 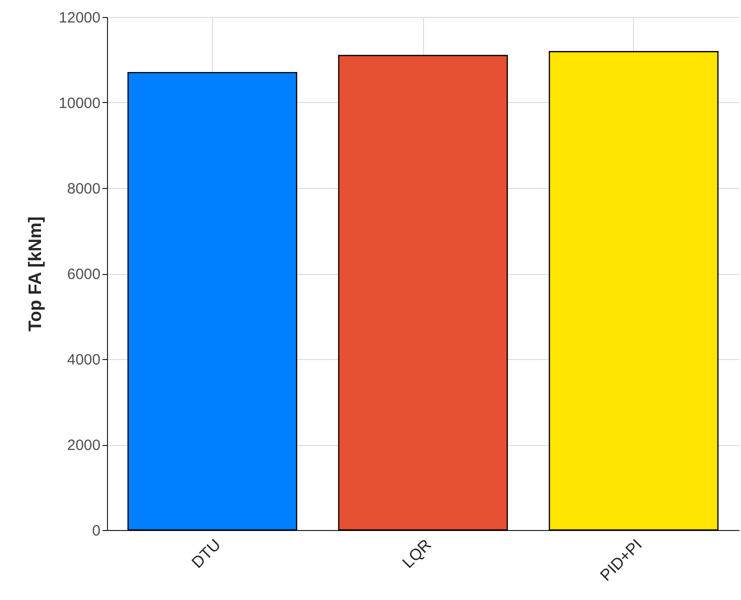 What do you see at coordinates (83, 445) in the screenshot?
I see `y-tick-label: 2000` at bounding box center [83, 445].